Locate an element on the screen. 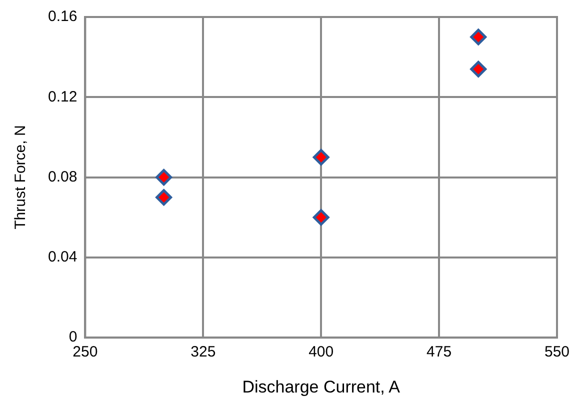  x-axis-title: Discharge Current, A is located at coordinates (321, 386).